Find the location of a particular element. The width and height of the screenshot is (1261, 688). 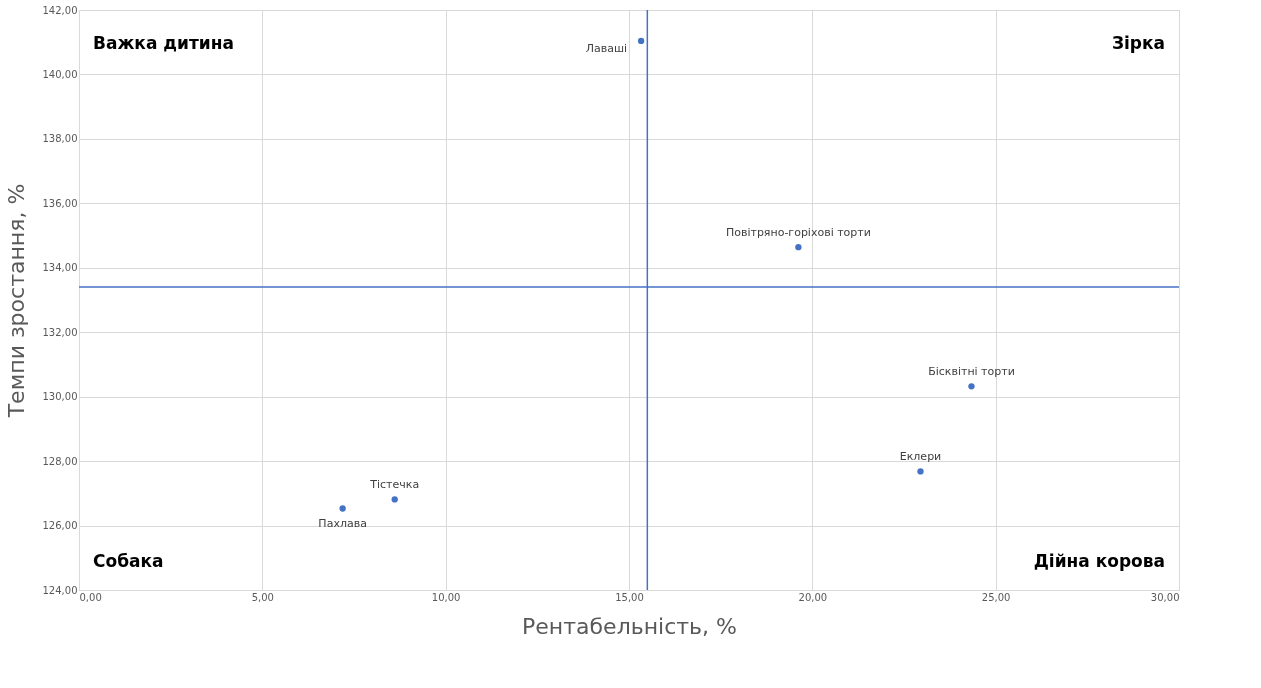

x-tick-label: 20,00 is located at coordinates (813, 597).